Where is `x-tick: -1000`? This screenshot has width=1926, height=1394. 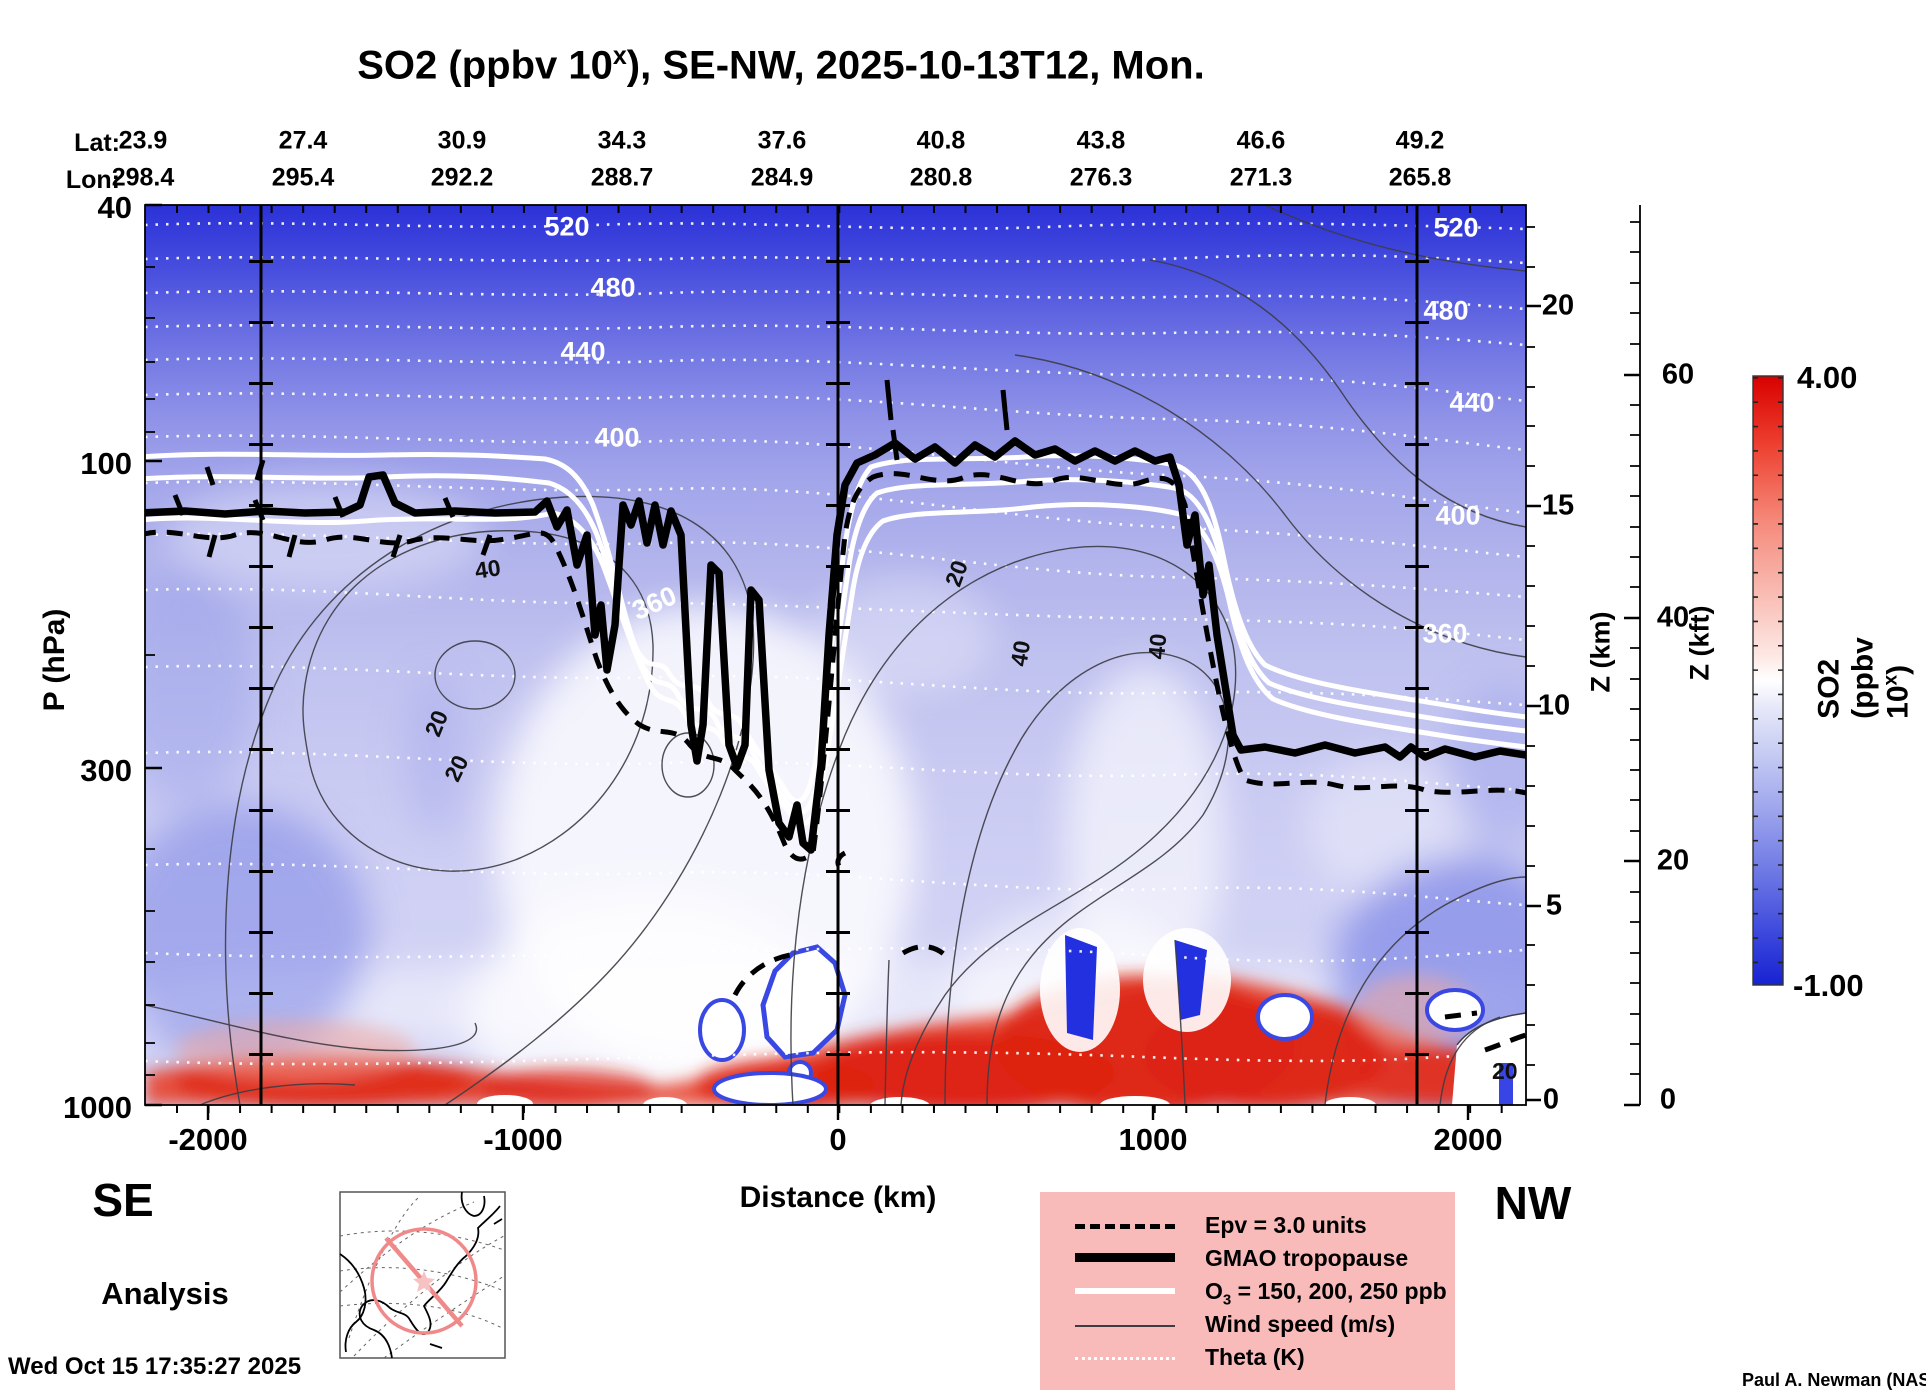 x-tick: -1000 is located at coordinates (523, 1139).